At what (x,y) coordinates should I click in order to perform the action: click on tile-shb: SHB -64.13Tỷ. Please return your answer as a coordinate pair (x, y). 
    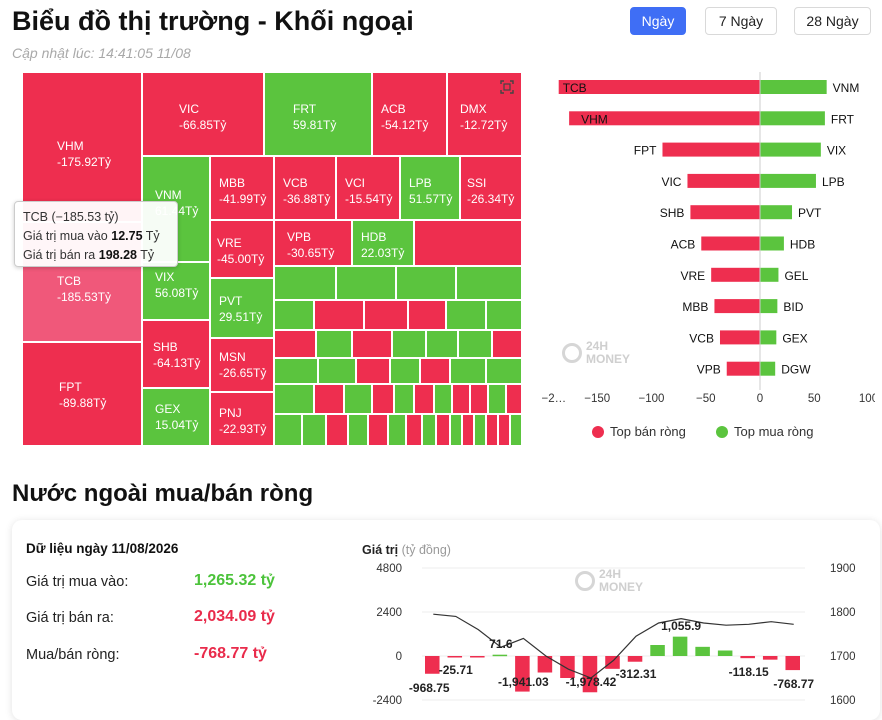
    Looking at the image, I should click on (176, 354).